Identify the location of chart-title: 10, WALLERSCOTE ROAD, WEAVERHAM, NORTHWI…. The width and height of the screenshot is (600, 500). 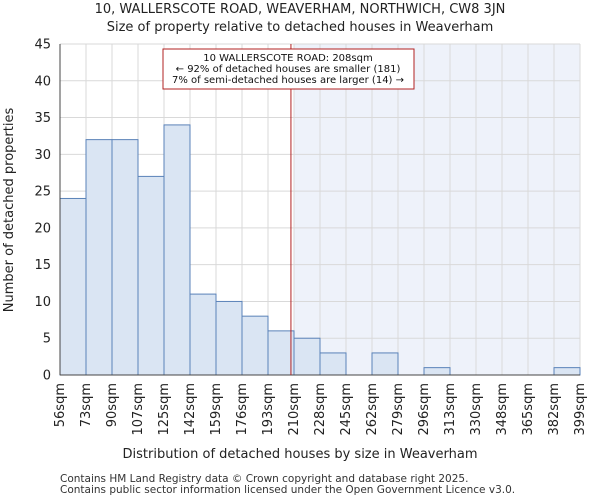
(300, 9).